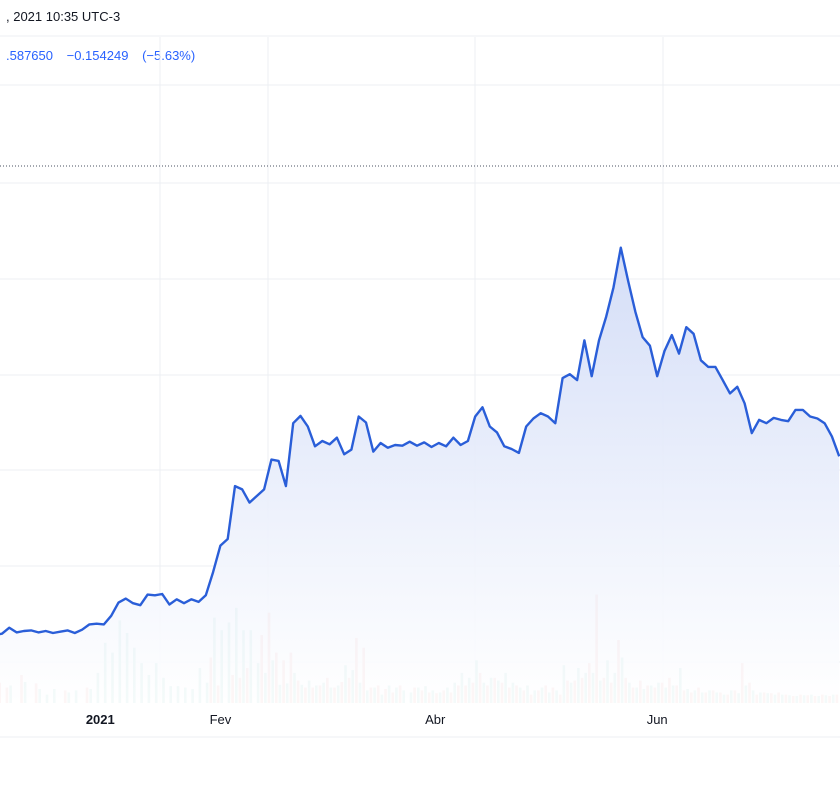 Image resolution: width=840 pixels, height=785 pixels. I want to click on last-price: .587650, so click(29, 55).